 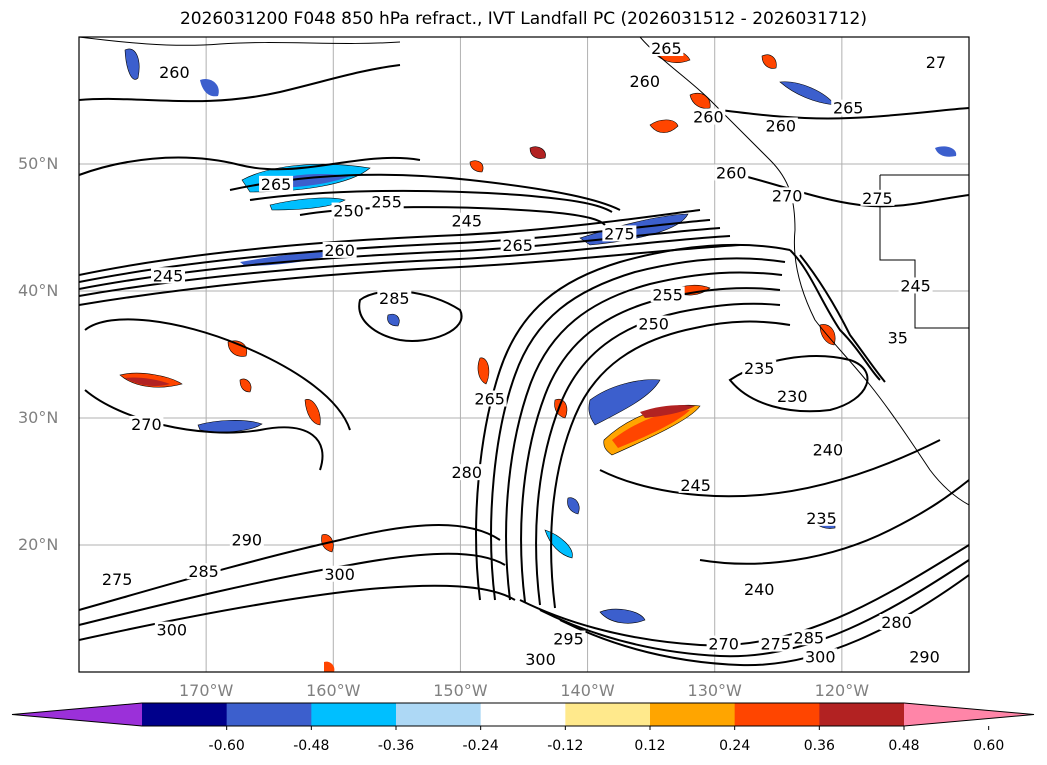 What do you see at coordinates (311, 746) in the screenshot?
I see `colorbar-tick-label: -0.48` at bounding box center [311, 746].